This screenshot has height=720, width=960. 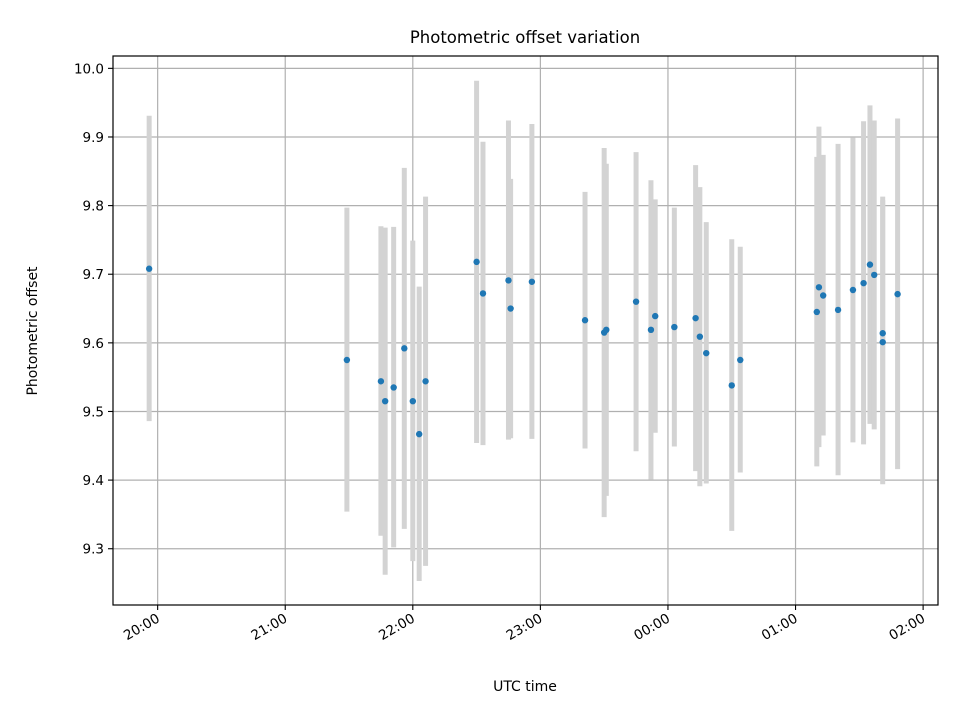 What do you see at coordinates (93, 550) in the screenshot?
I see `y-tick-label: 9.3` at bounding box center [93, 550].